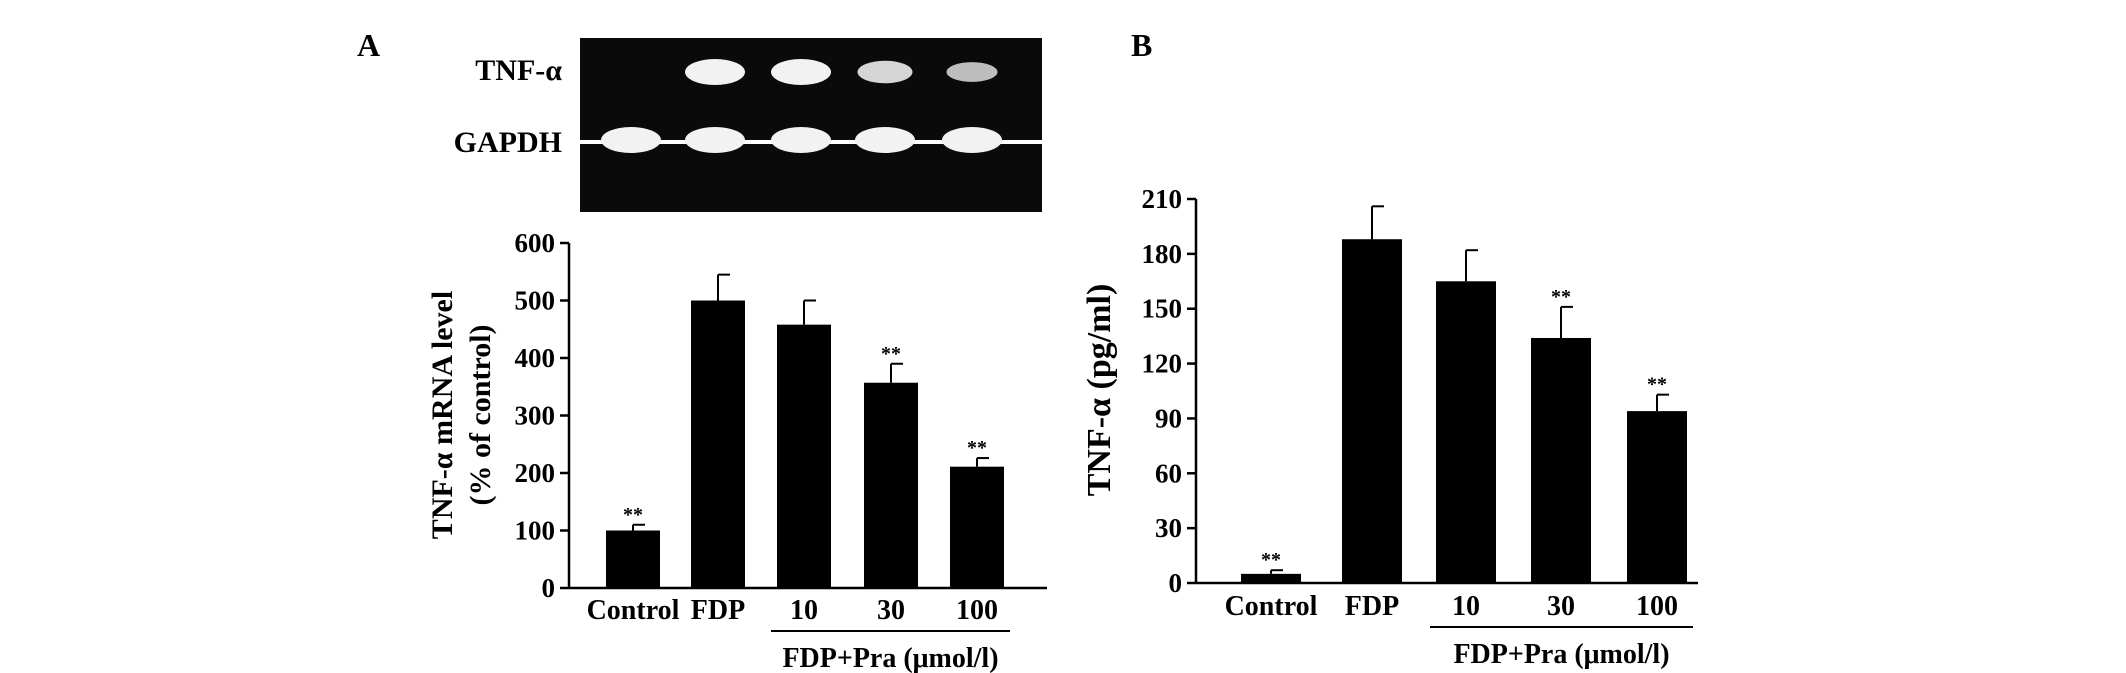 The height and width of the screenshot is (673, 2126). I want to click on gel-row-label: TNF-α, so click(518, 70).